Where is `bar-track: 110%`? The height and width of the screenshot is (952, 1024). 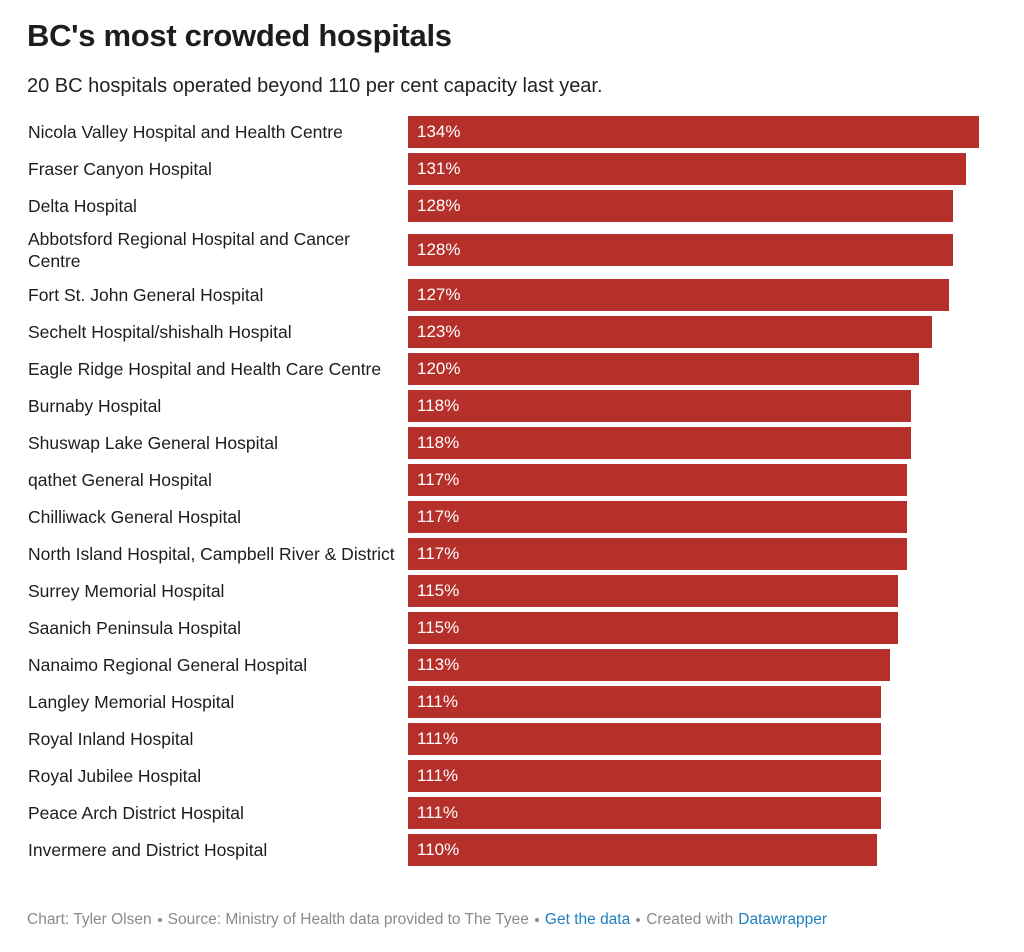
bar-track: 110% is located at coordinates (693, 849).